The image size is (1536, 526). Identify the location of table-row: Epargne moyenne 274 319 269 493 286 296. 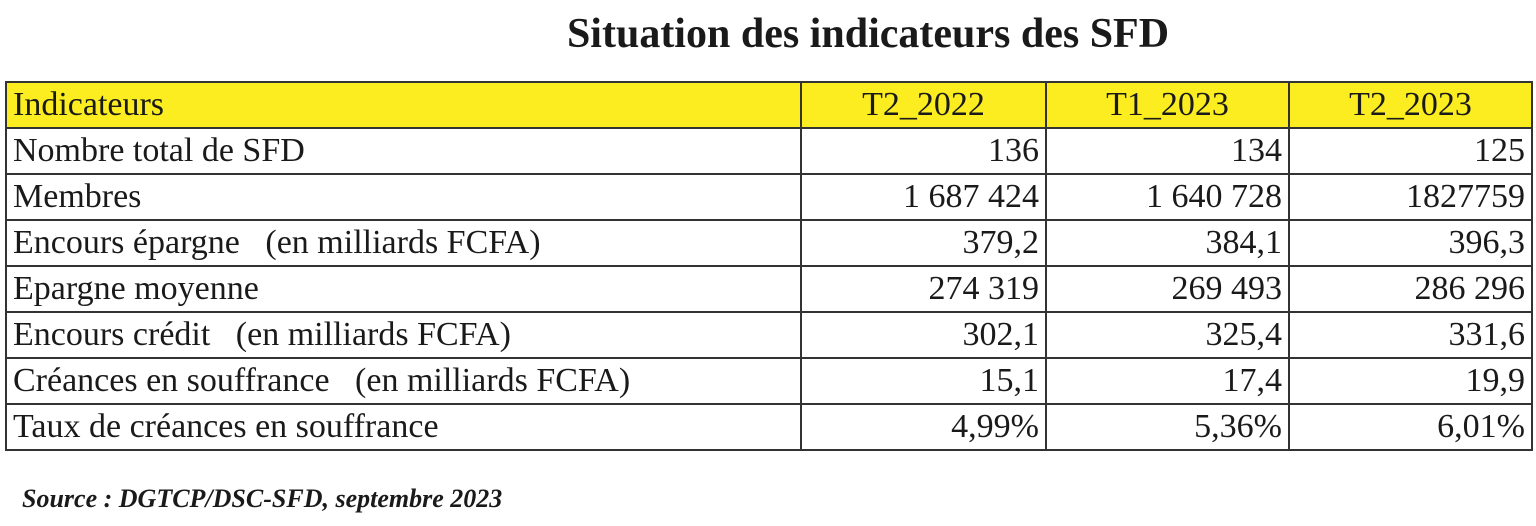
(769, 289).